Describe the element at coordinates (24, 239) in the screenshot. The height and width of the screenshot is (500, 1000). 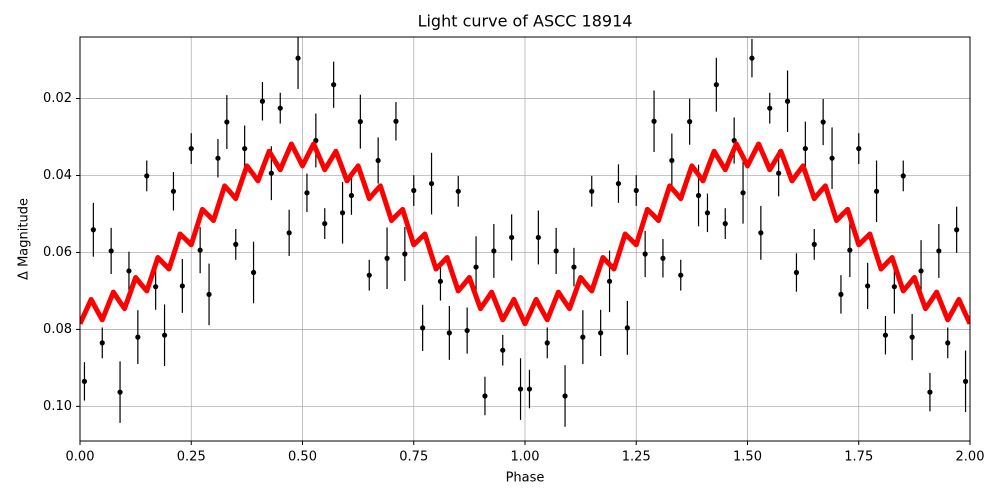
I see `y-axis-label: Δ Magnitude` at that location.